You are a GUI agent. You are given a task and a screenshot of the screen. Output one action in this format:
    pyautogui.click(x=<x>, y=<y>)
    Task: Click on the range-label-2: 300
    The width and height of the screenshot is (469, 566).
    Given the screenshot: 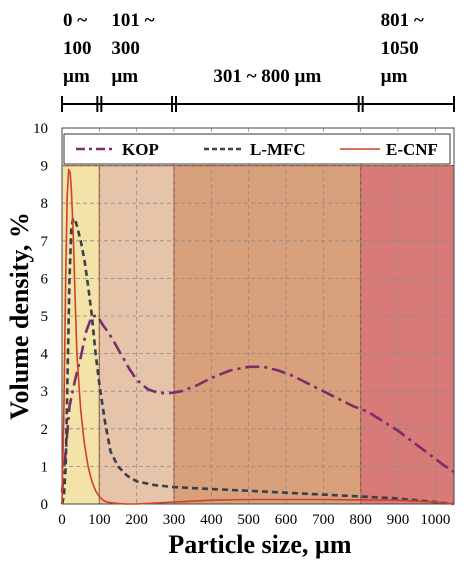 What is the action you would take?
    pyautogui.click(x=125, y=48)
    